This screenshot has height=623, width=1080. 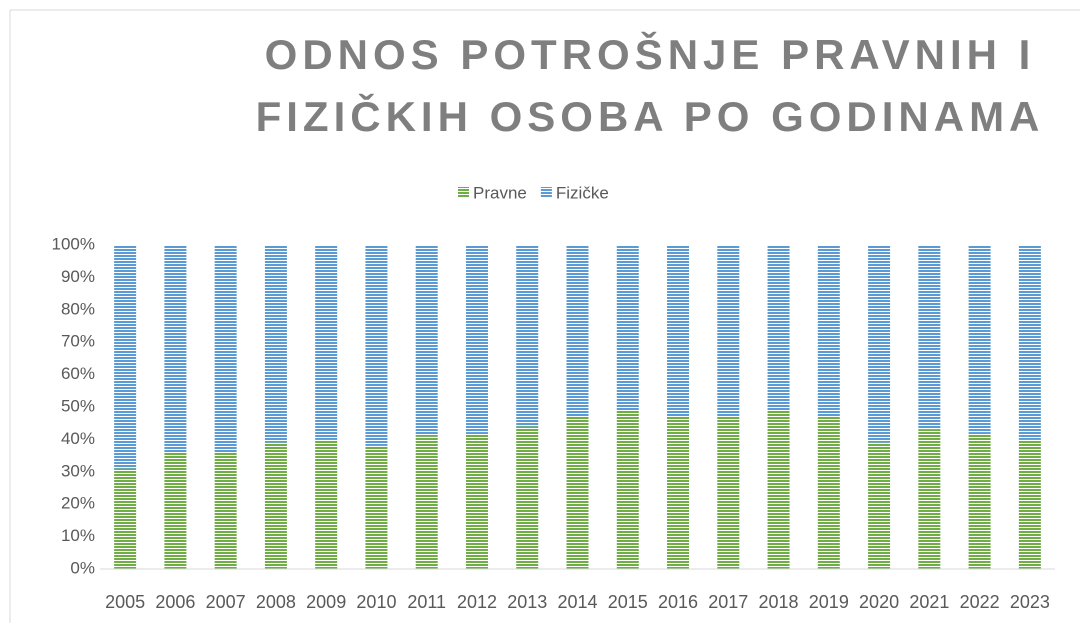 What do you see at coordinates (728, 602) in the screenshot?
I see `x-tick-label: 2017` at bounding box center [728, 602].